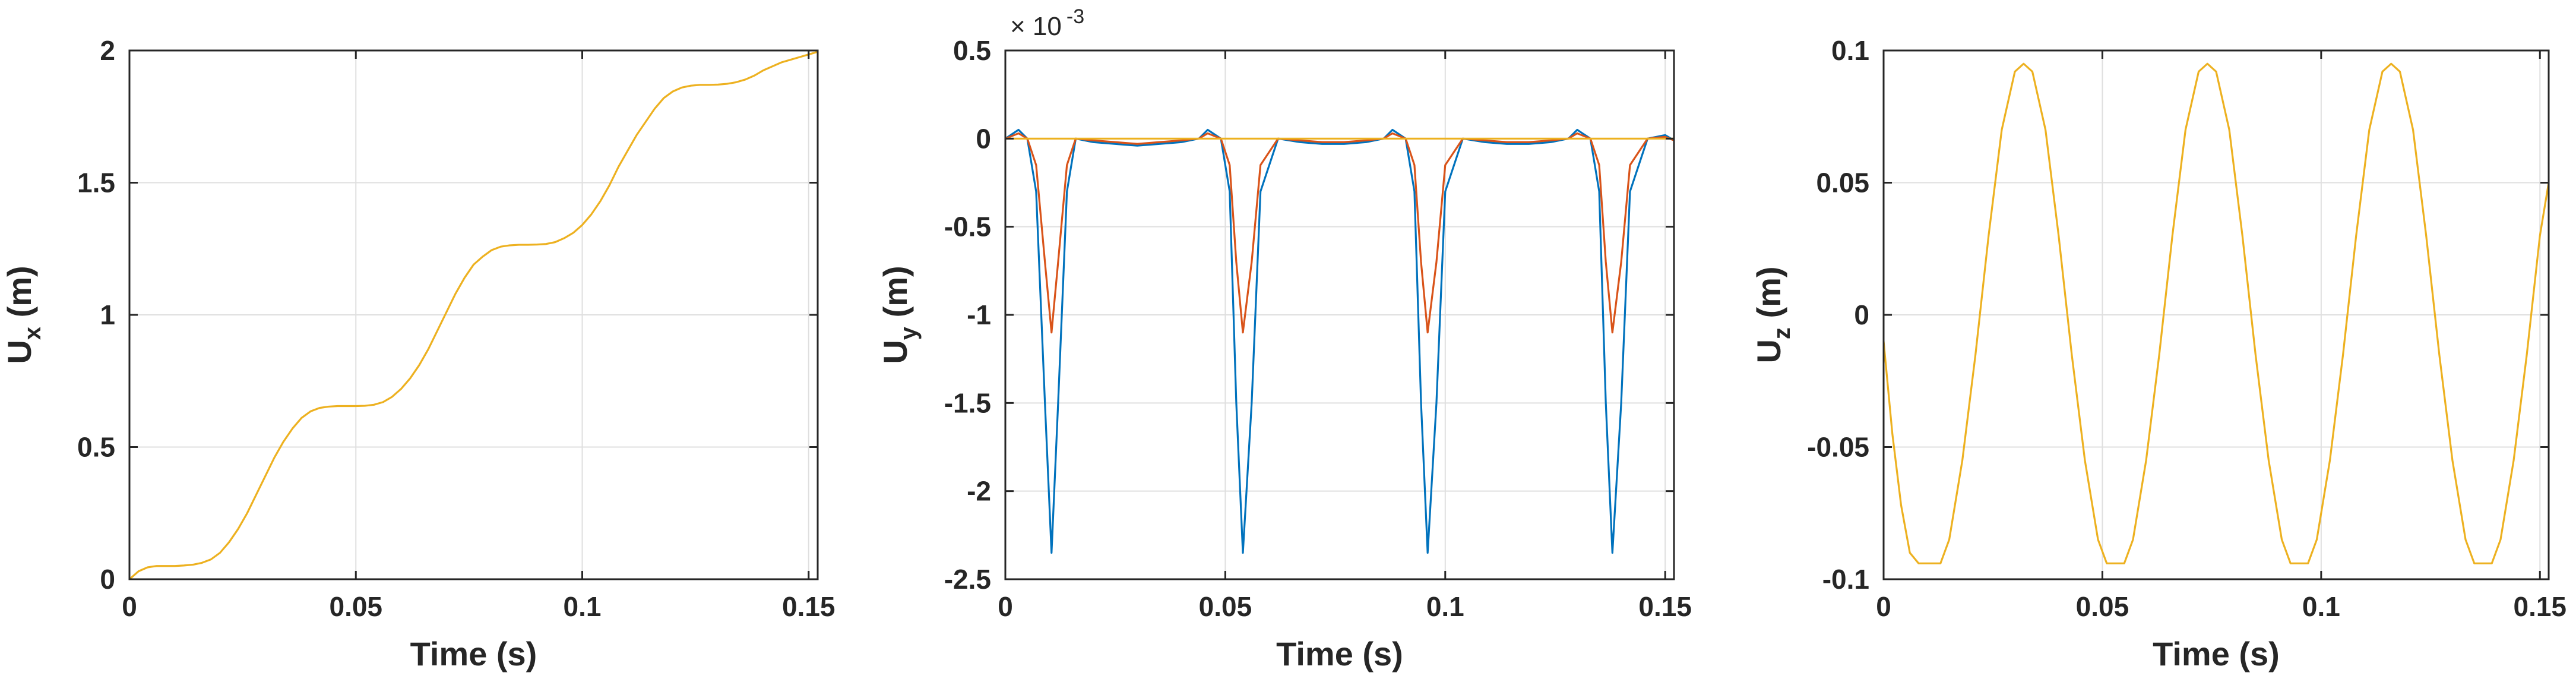 The height and width of the screenshot is (682, 2576). I want to click on y-axis-exponent-base: × 10, so click(1036, 26).